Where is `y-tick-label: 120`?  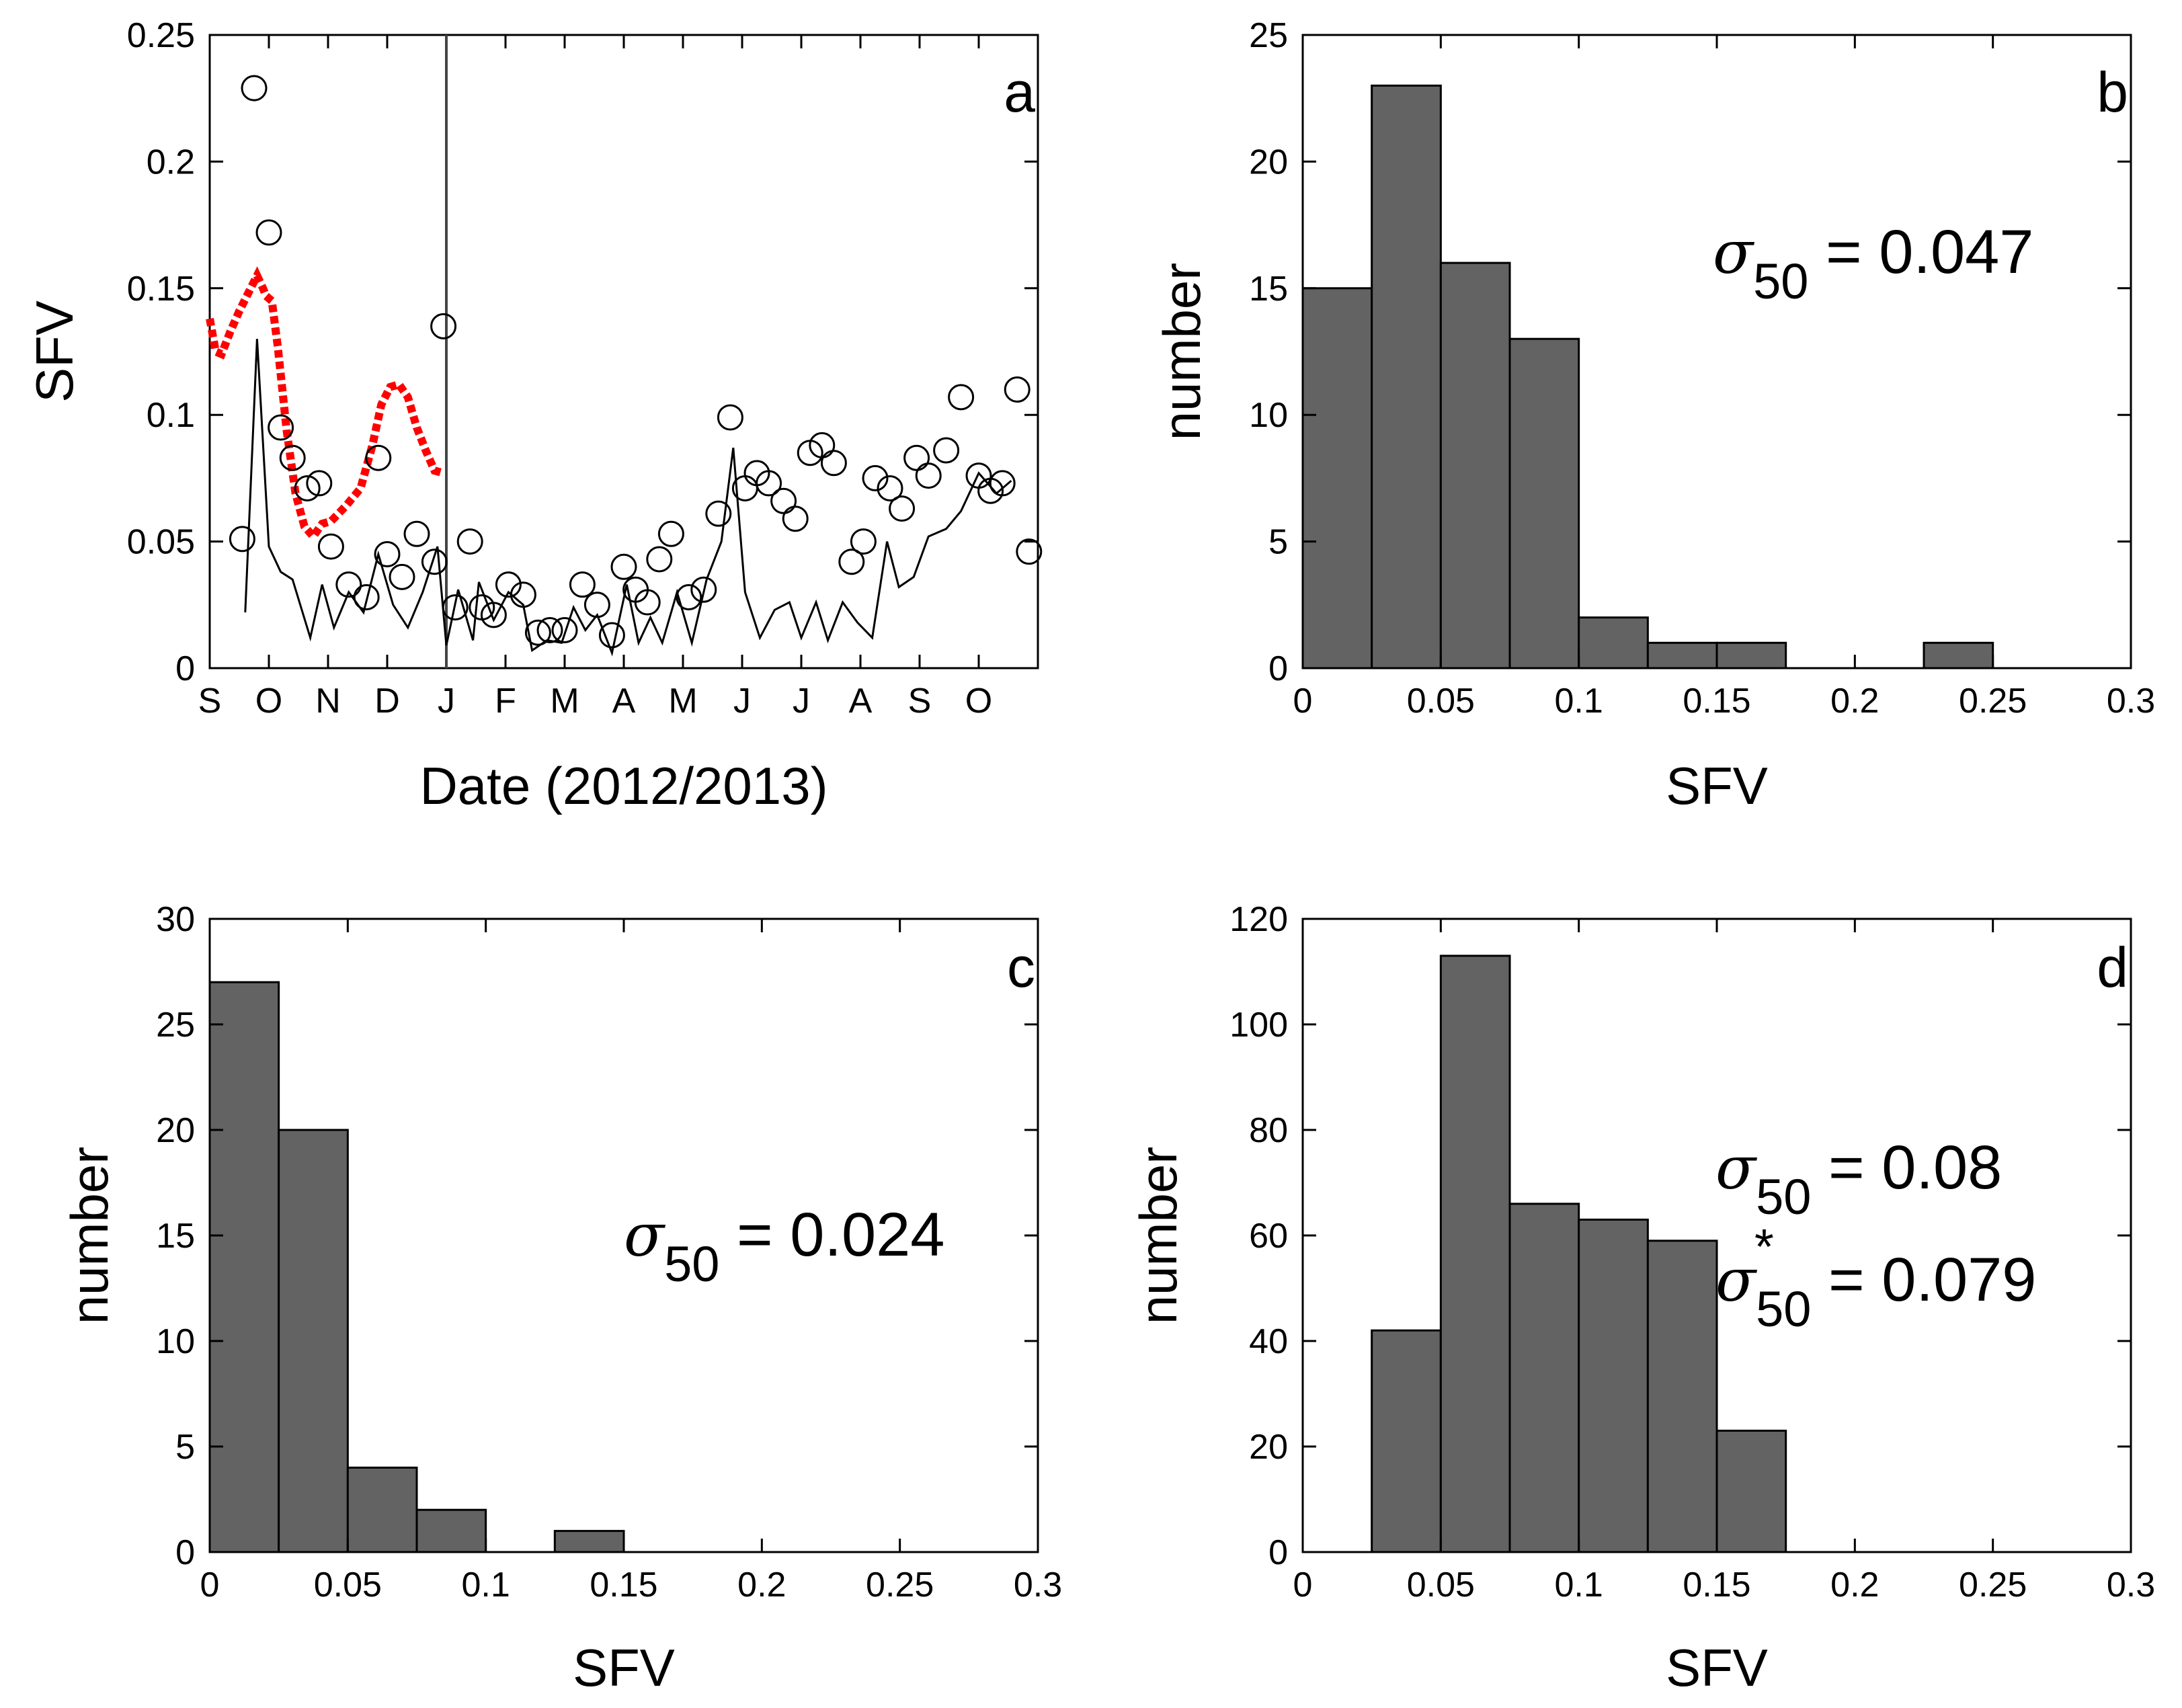 y-tick-label: 120 is located at coordinates (1258, 919).